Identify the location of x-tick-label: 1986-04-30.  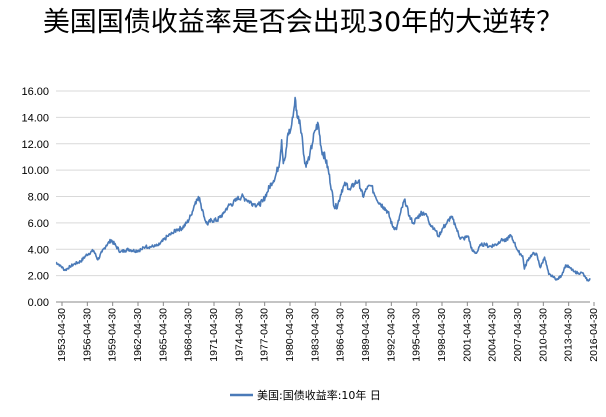
(341, 335).